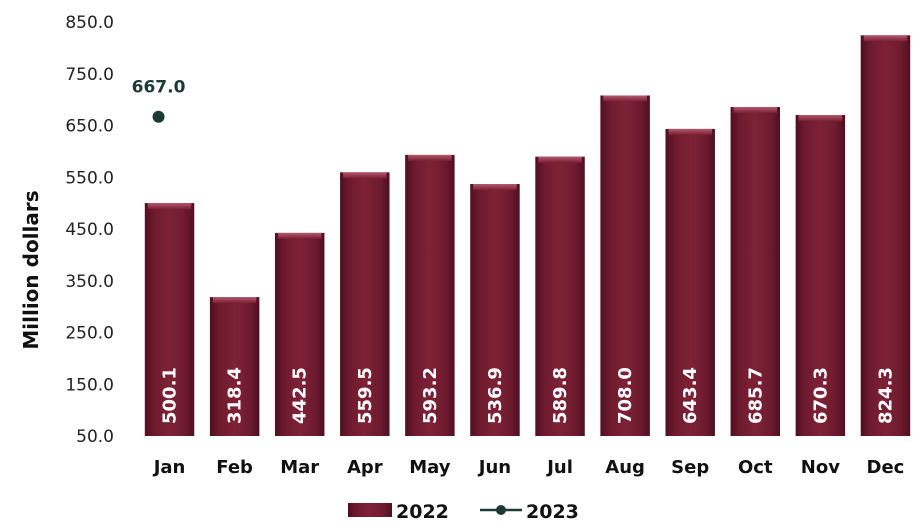 This screenshot has width=924, height=527. What do you see at coordinates (159, 100) in the screenshot?
I see `line-series-2023: 667.0` at bounding box center [159, 100].